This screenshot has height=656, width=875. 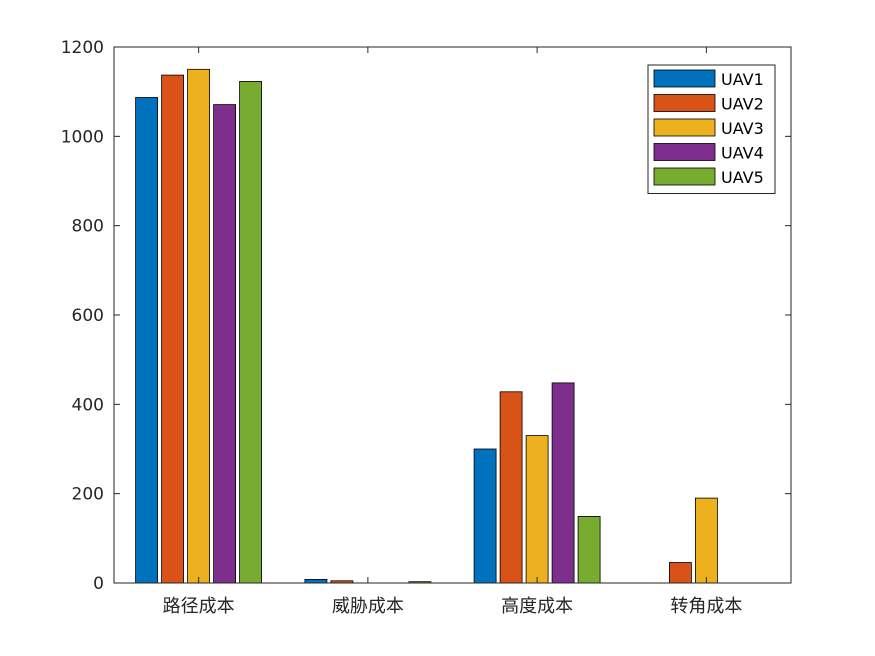 I want to click on legend: UAV1 UAV2 UAV3 UAV4 UAV5, so click(x=711, y=129).